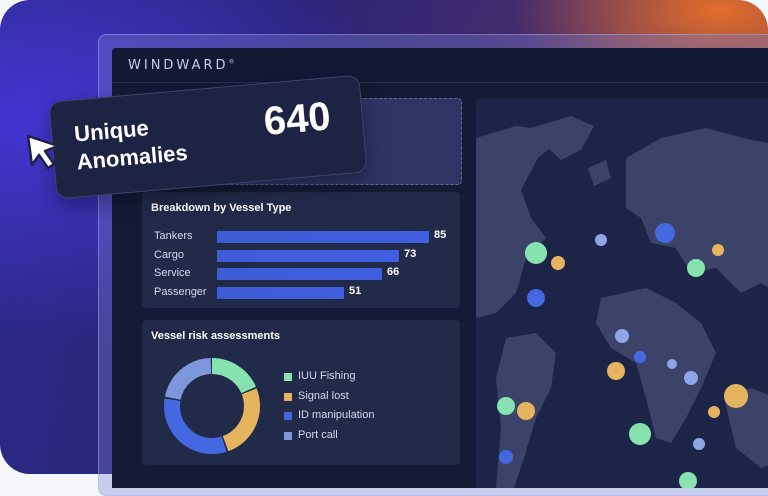 The width and height of the screenshot is (768, 496). Describe the element at coordinates (327, 376) in the screenshot. I see `legend-label: IUU Fishing` at that location.